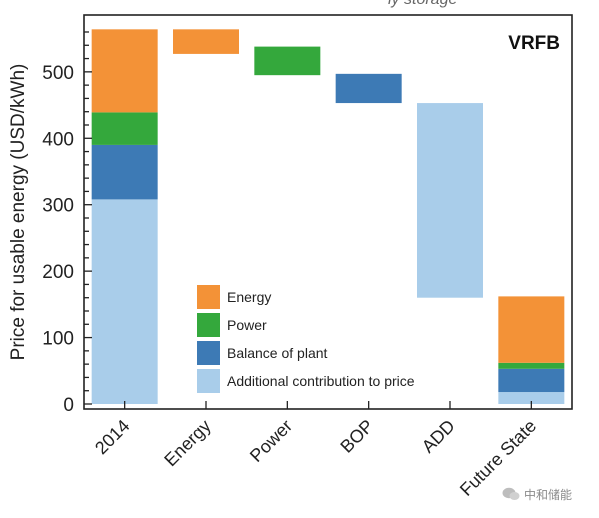 The width and height of the screenshot is (599, 518). I want to click on y-tick-label-200: 200, so click(58, 272).